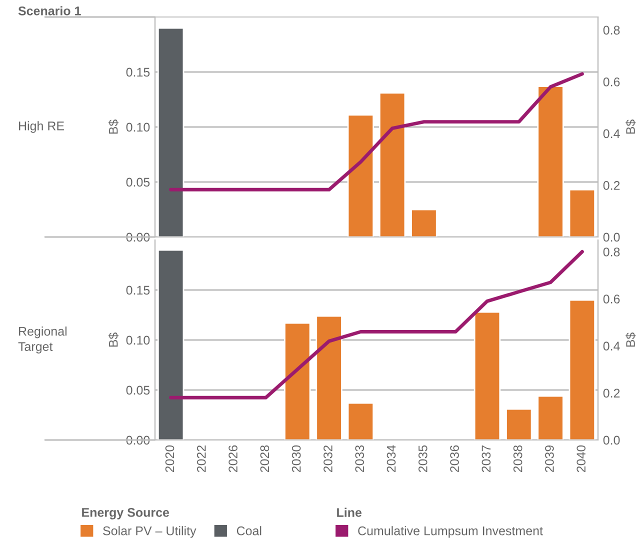  Describe the element at coordinates (359, 458) in the screenshot. I see `x-tick-label: 2033` at that location.